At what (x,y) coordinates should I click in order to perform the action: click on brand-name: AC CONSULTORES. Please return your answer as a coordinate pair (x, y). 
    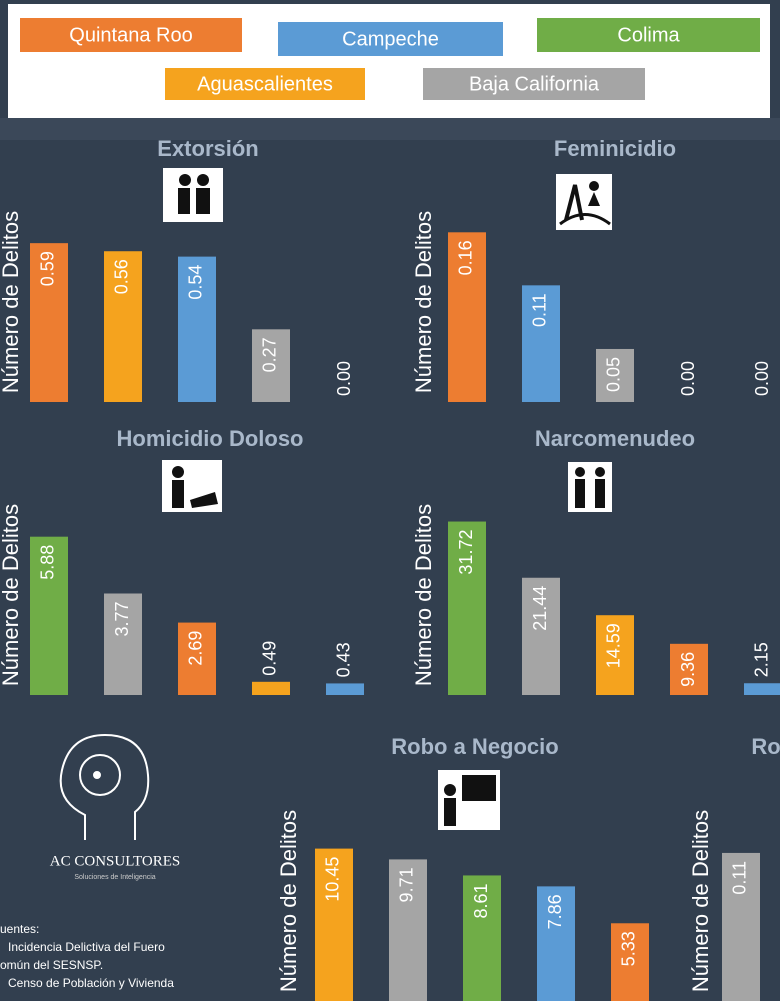
    Looking at the image, I should click on (115, 861).